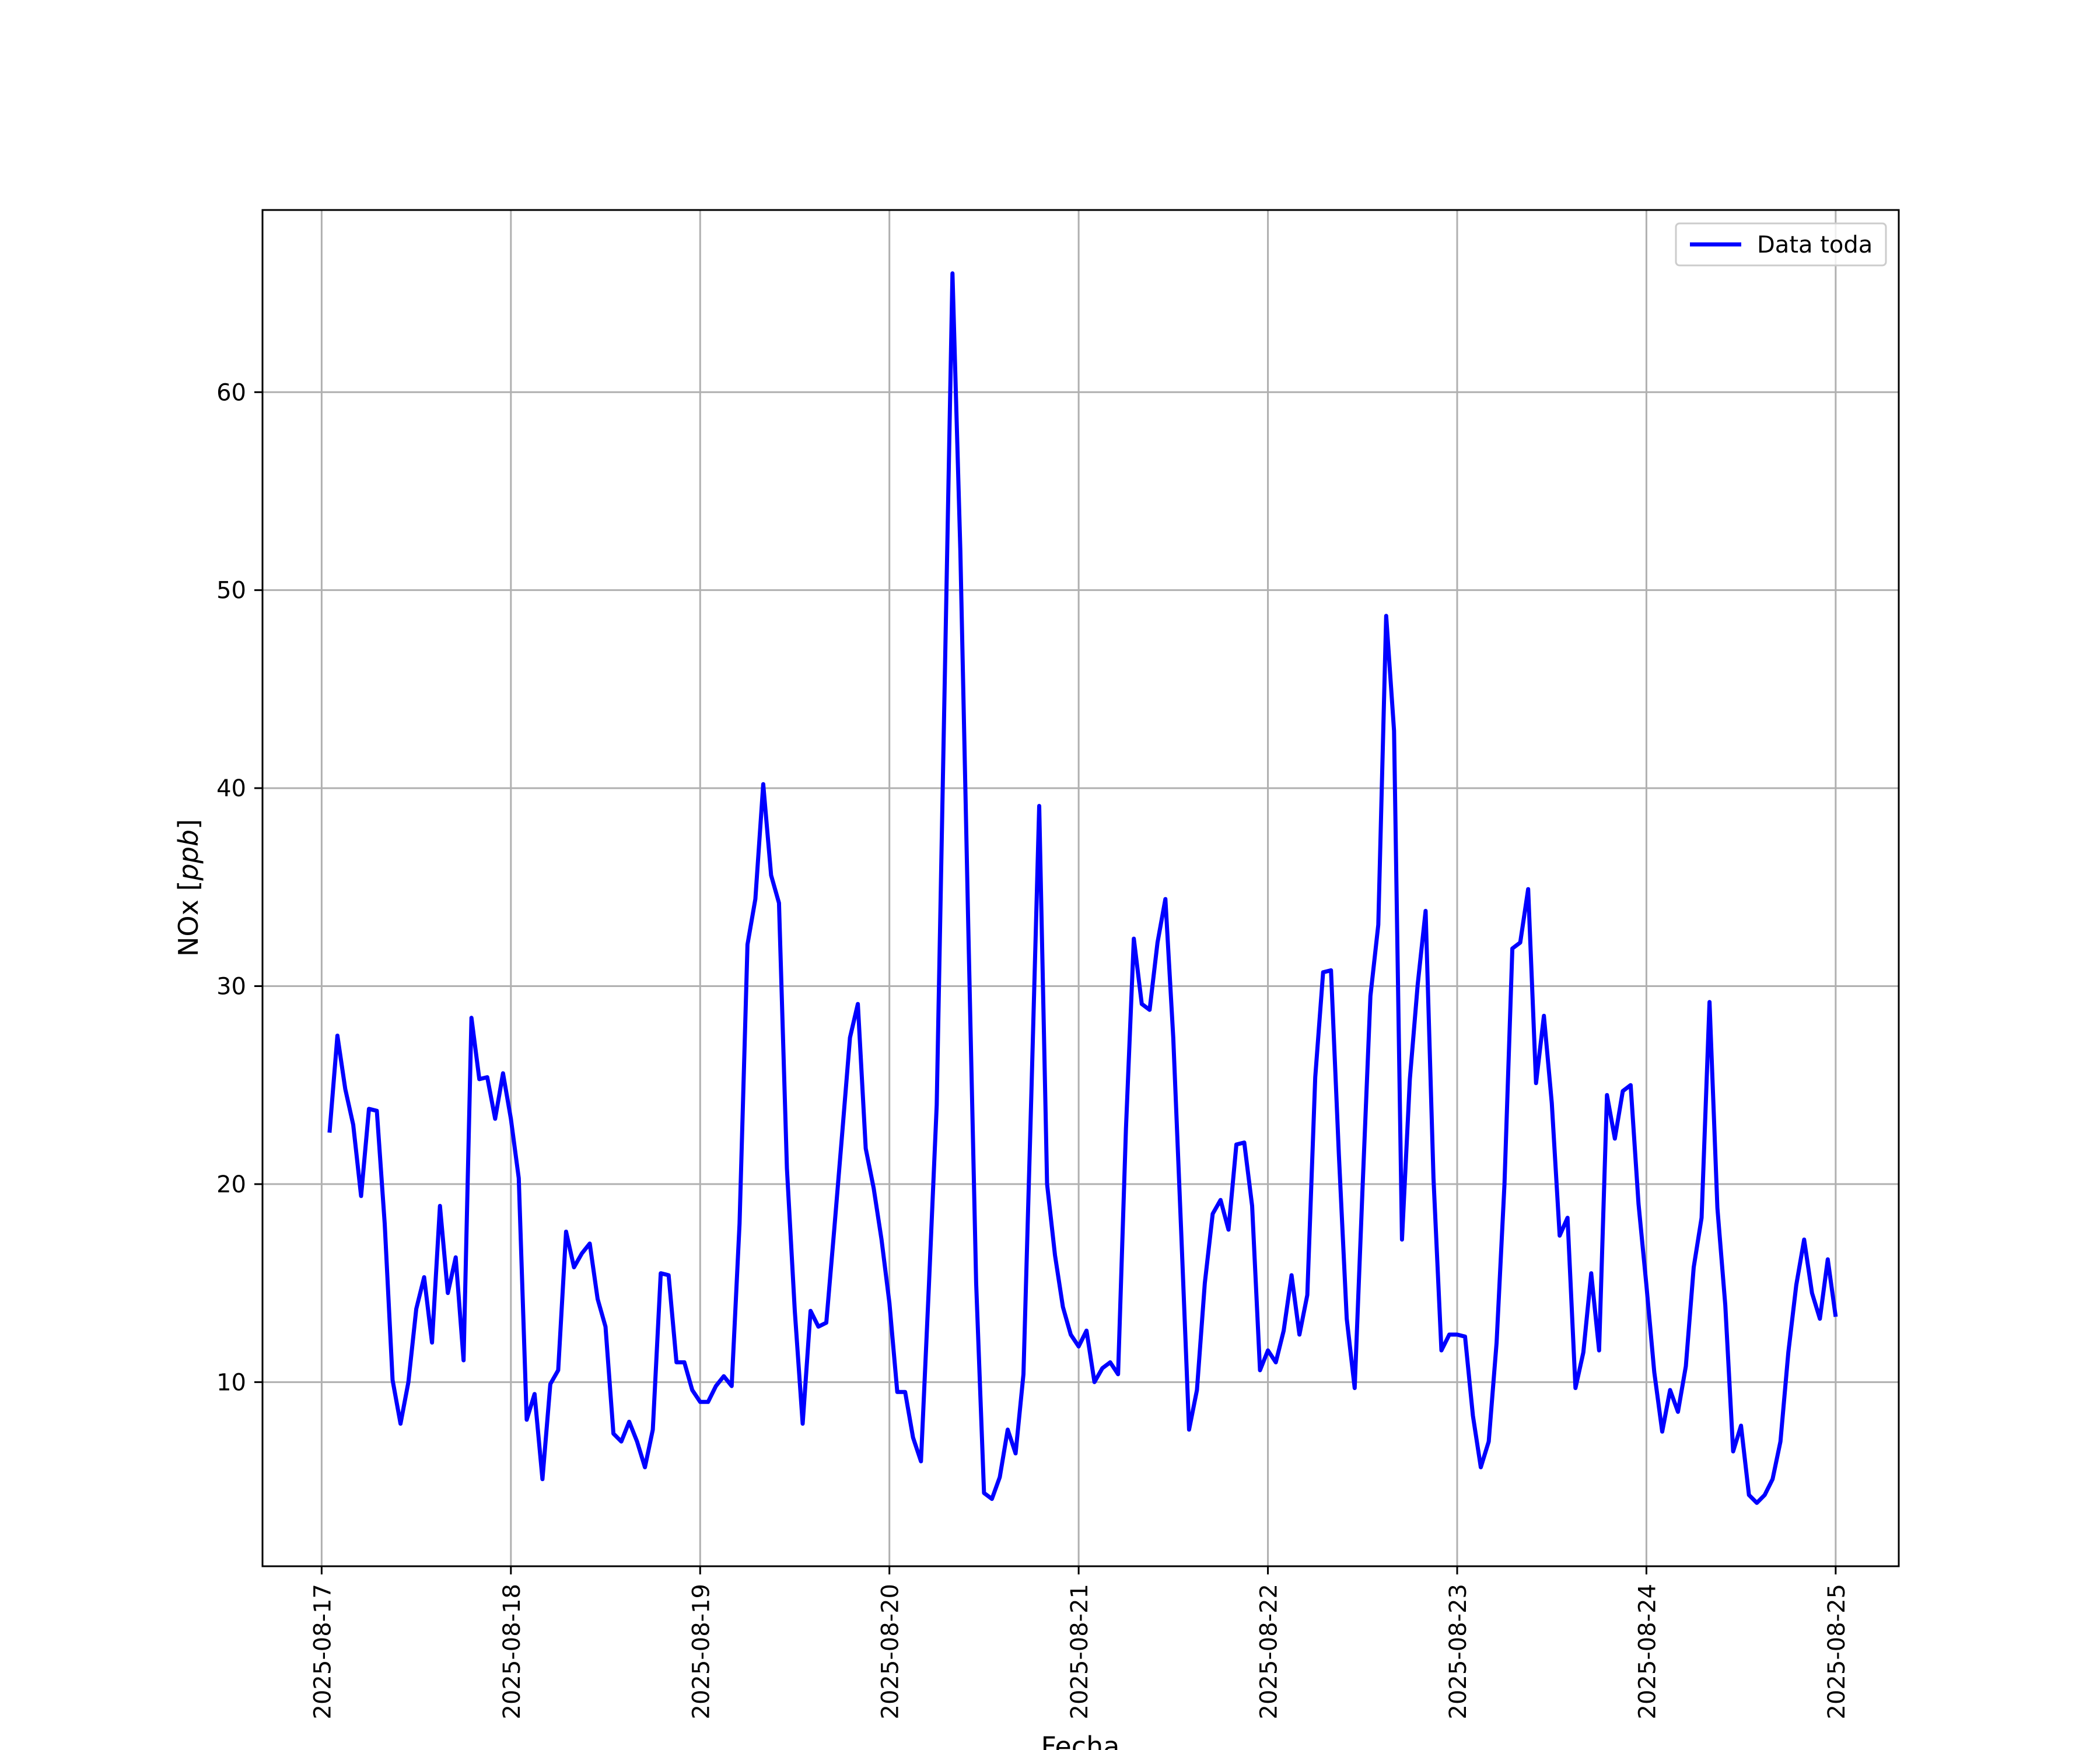 The height and width of the screenshot is (1750, 2100). I want to click on y-tick-label: 10, so click(231, 1382).